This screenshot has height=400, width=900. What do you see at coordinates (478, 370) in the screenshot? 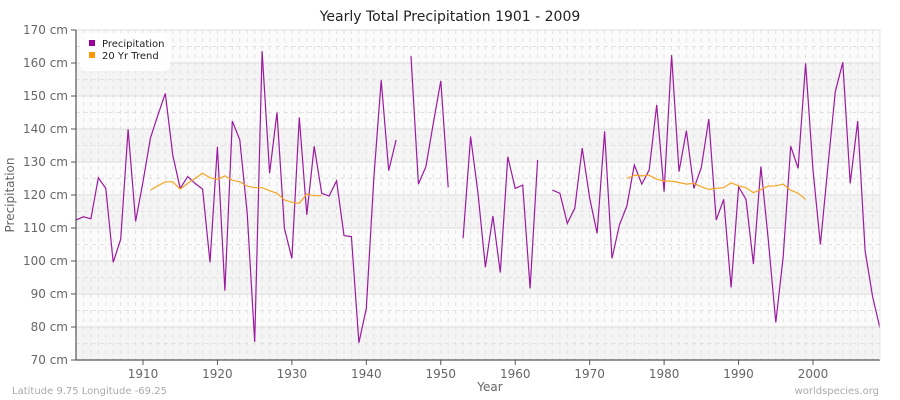
I see `x-axis-ticks: 1910 1920 1930 1940 1950 1960 1970 1980 1990 2000` at bounding box center [478, 370].